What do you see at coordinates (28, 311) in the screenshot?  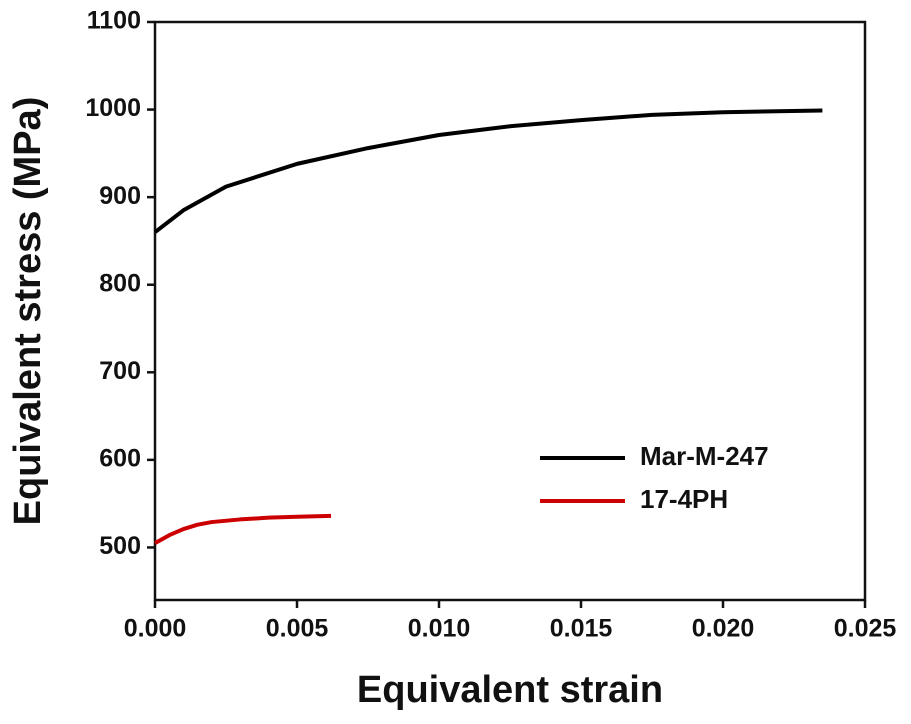 I see `y-axis-title: Equivalent stress (MPa)` at bounding box center [28, 311].